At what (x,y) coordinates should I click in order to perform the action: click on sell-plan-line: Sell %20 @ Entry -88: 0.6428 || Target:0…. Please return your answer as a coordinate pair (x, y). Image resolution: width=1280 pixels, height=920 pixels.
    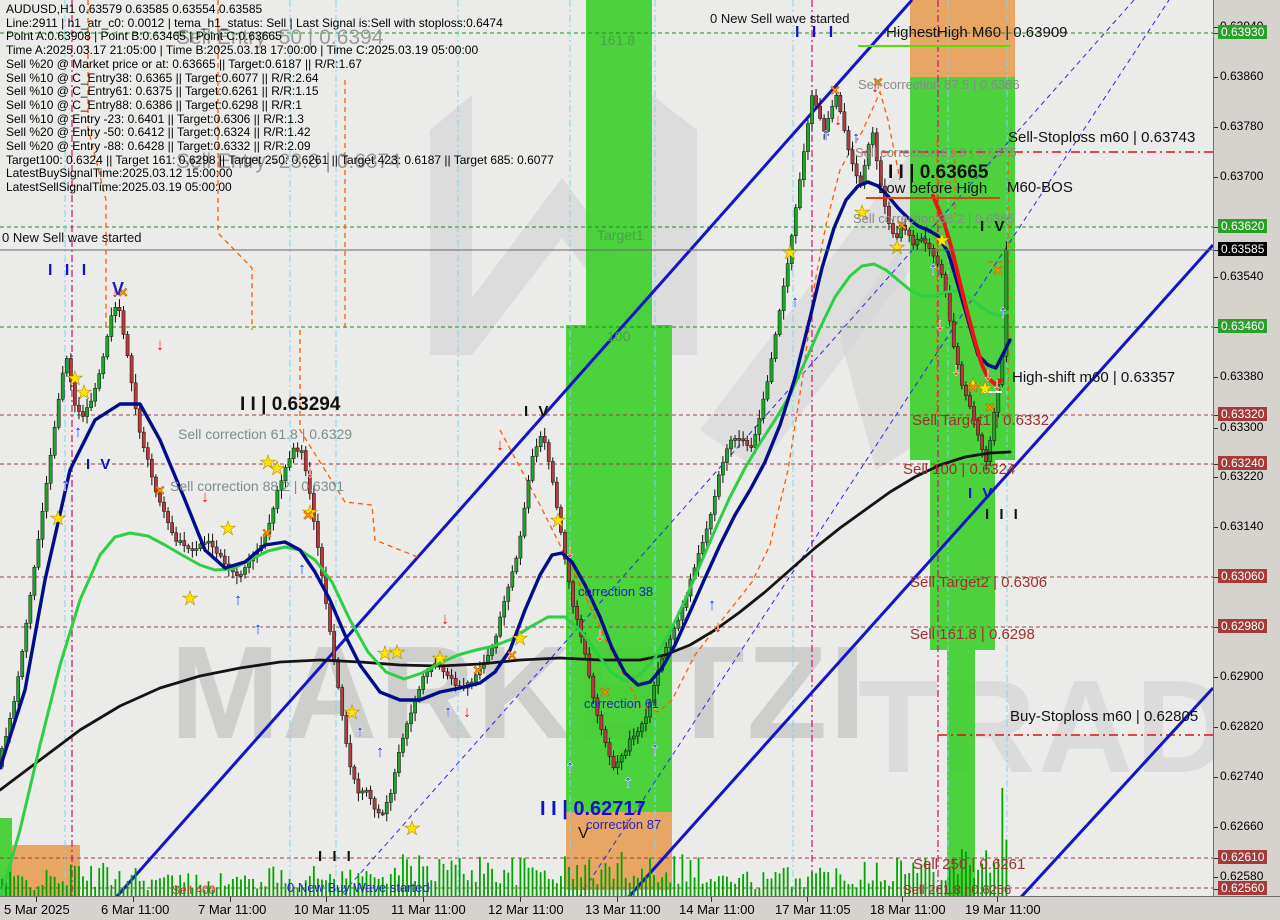
    Looking at the image, I should click on (158, 146).